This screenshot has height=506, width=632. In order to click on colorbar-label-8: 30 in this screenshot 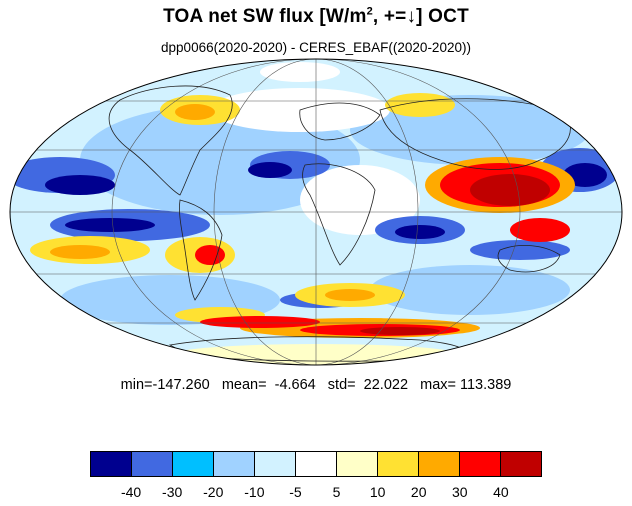, I will do `click(460, 492)`.